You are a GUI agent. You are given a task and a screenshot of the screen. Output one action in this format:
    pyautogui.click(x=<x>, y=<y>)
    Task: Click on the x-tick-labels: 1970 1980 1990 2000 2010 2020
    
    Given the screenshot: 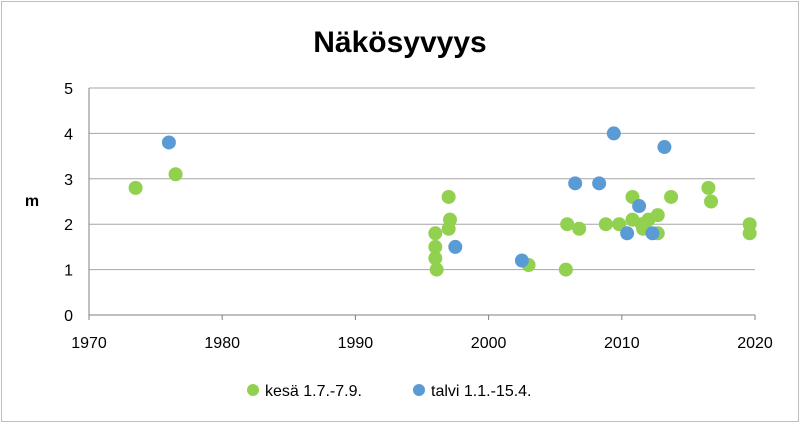 What is the action you would take?
    pyautogui.click(x=422, y=343)
    